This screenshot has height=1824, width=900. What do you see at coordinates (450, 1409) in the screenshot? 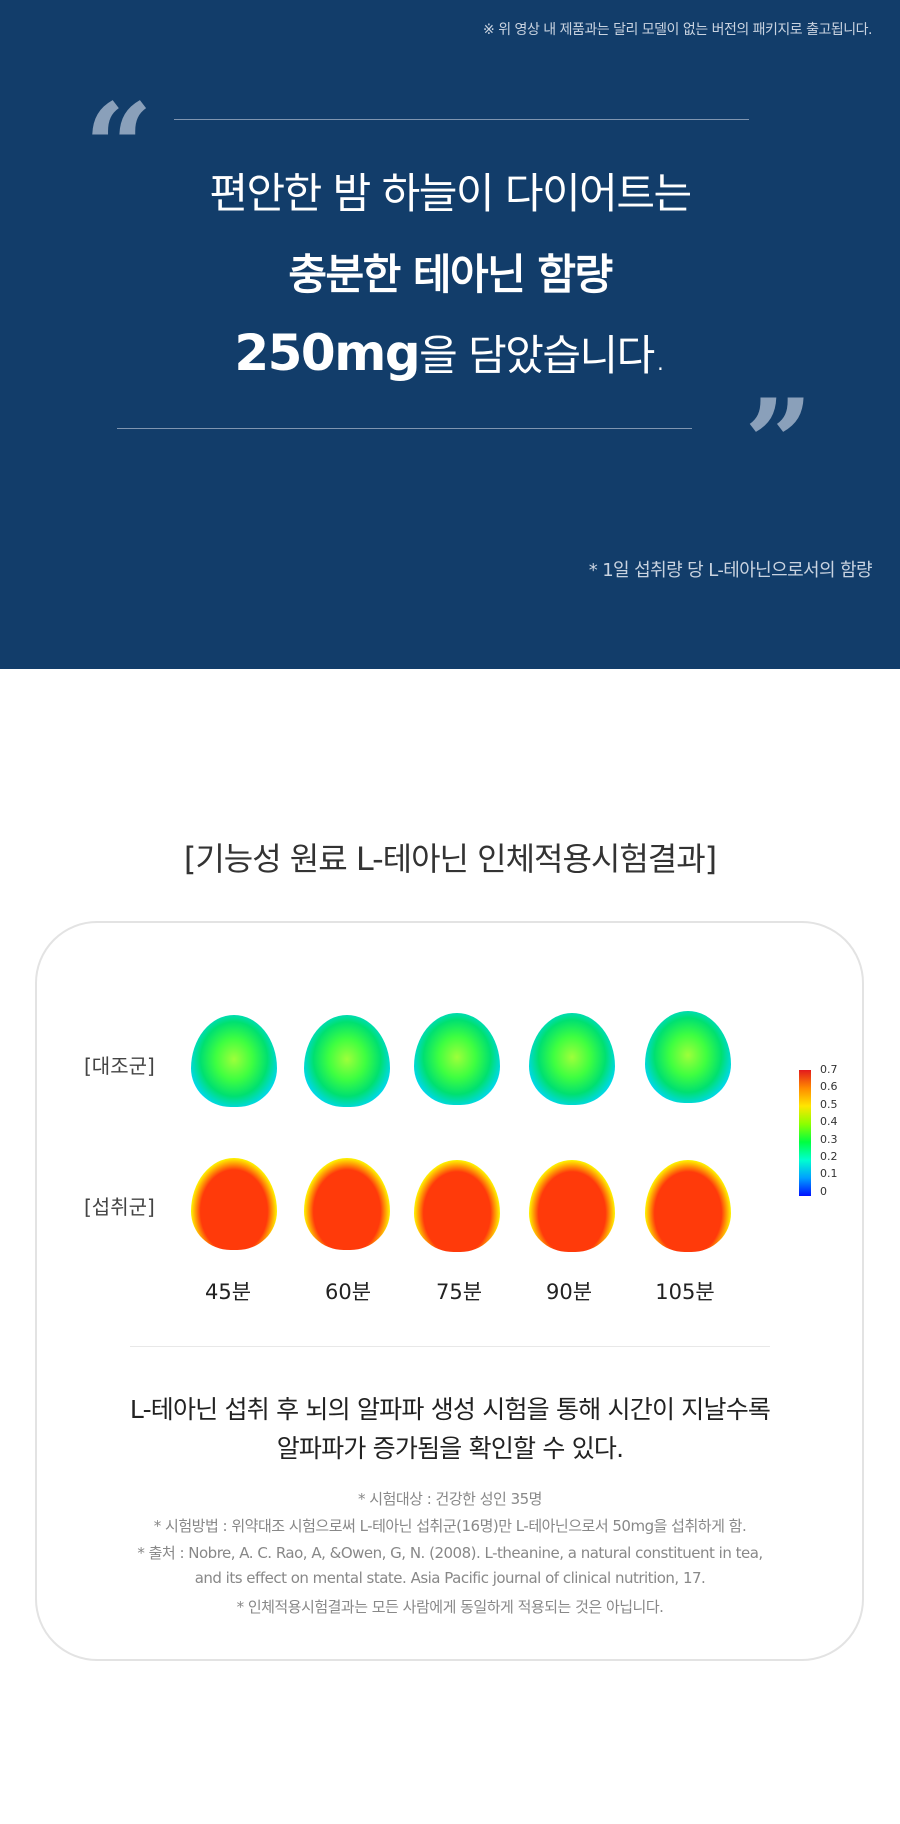
I see `description: L-테아닌 섭취 후 뇌의 알파파 생성 시험을 통해 시간이 지날수록` at bounding box center [450, 1409].